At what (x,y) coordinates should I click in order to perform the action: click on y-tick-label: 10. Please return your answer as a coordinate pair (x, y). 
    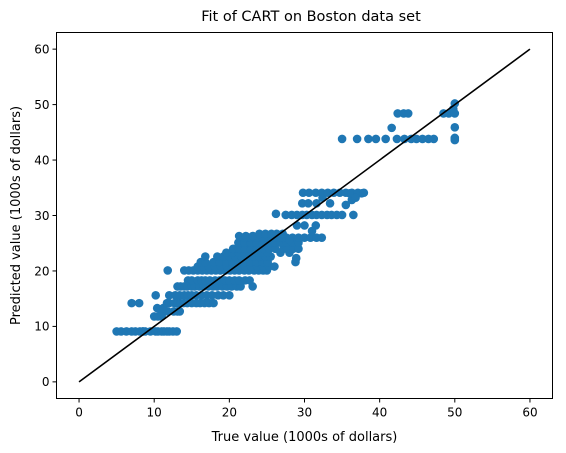
    Looking at the image, I should click on (41, 327).